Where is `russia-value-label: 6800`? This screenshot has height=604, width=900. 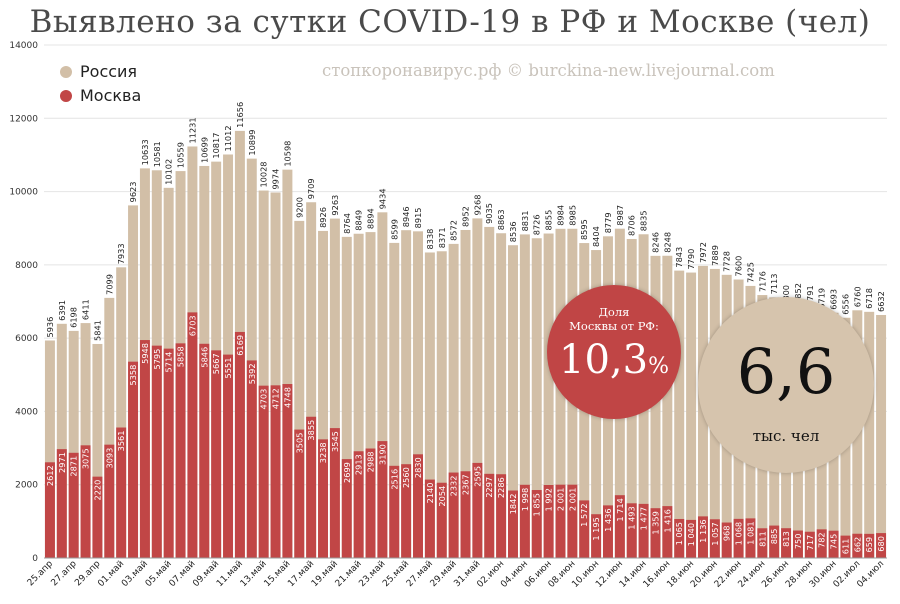
russia-value-label: 6800 is located at coordinates (786, 295).